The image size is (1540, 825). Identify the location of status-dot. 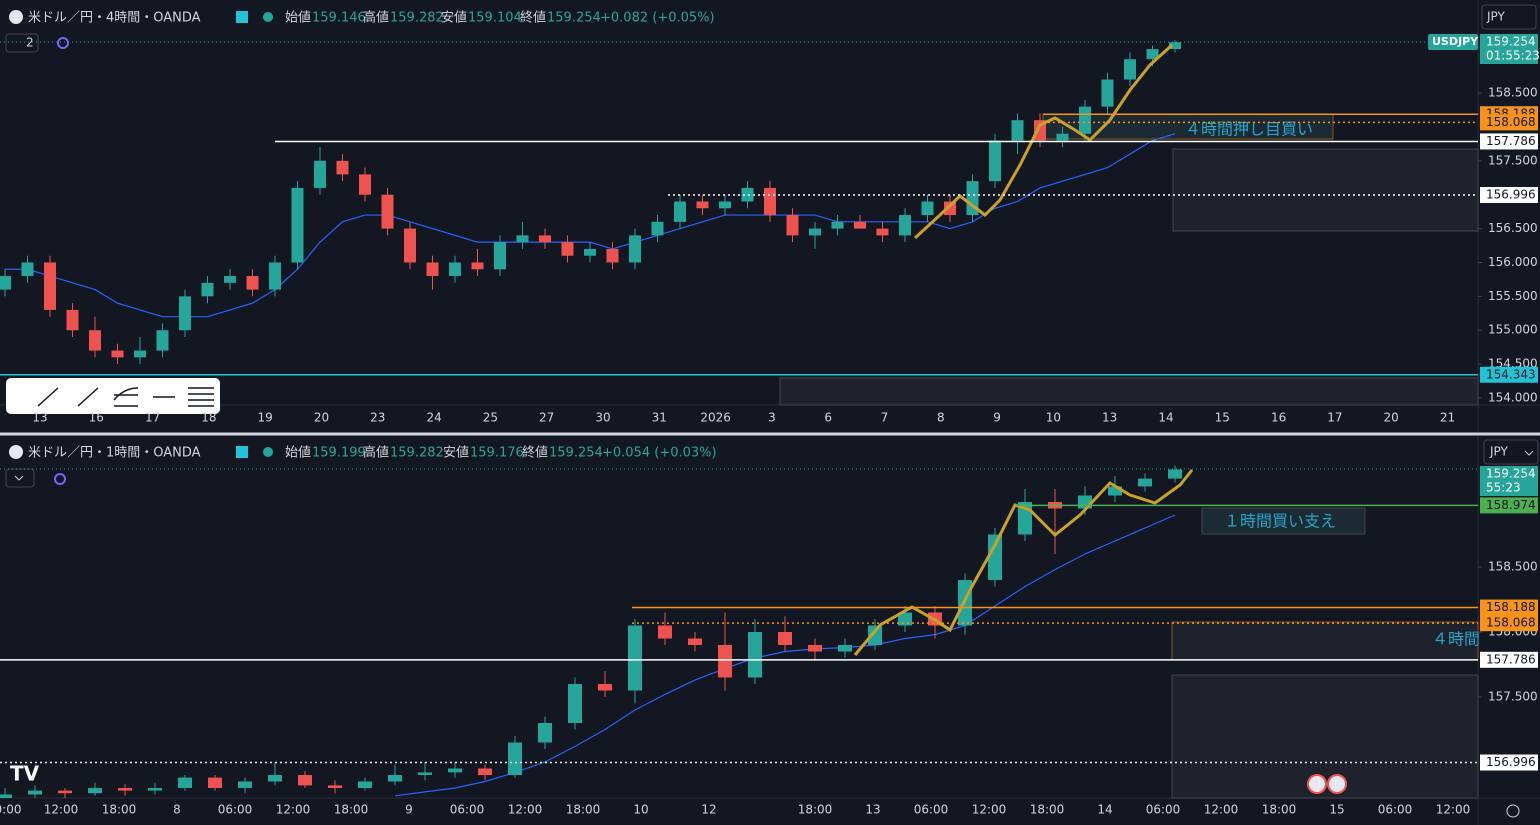
(268, 17).